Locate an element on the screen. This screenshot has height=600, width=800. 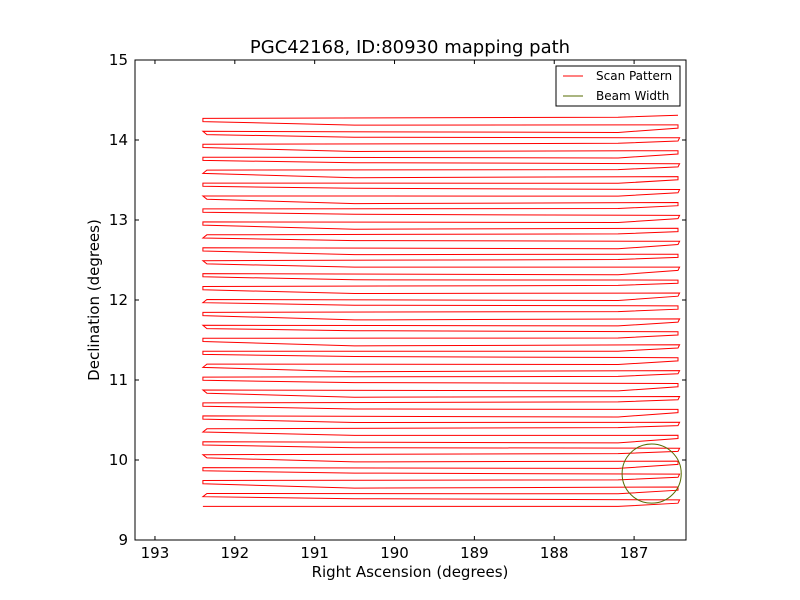
legend-box is located at coordinates (618, 86).